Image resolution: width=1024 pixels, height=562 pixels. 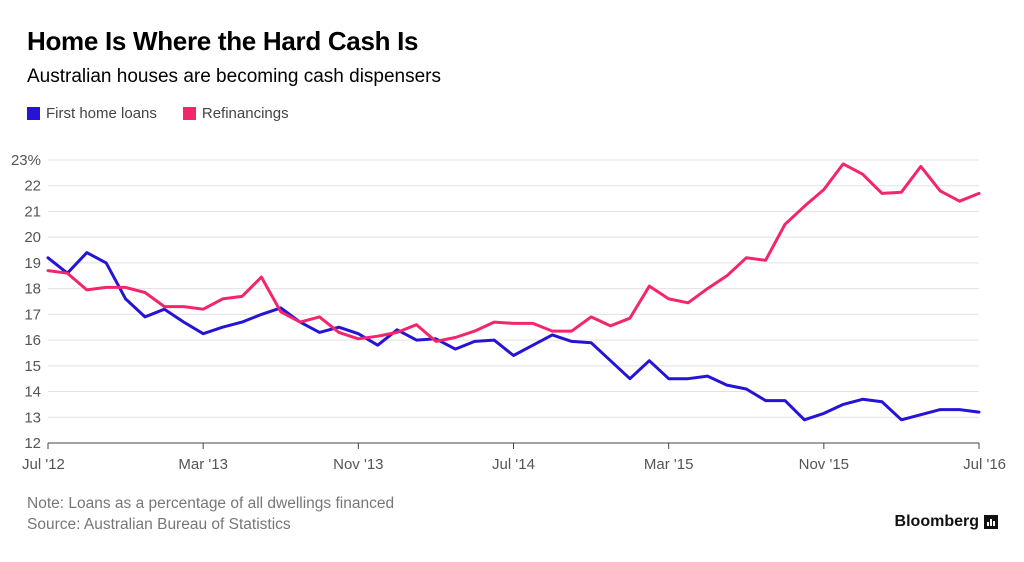 What do you see at coordinates (936, 521) in the screenshot?
I see `brand-name: Bloomberg` at bounding box center [936, 521].